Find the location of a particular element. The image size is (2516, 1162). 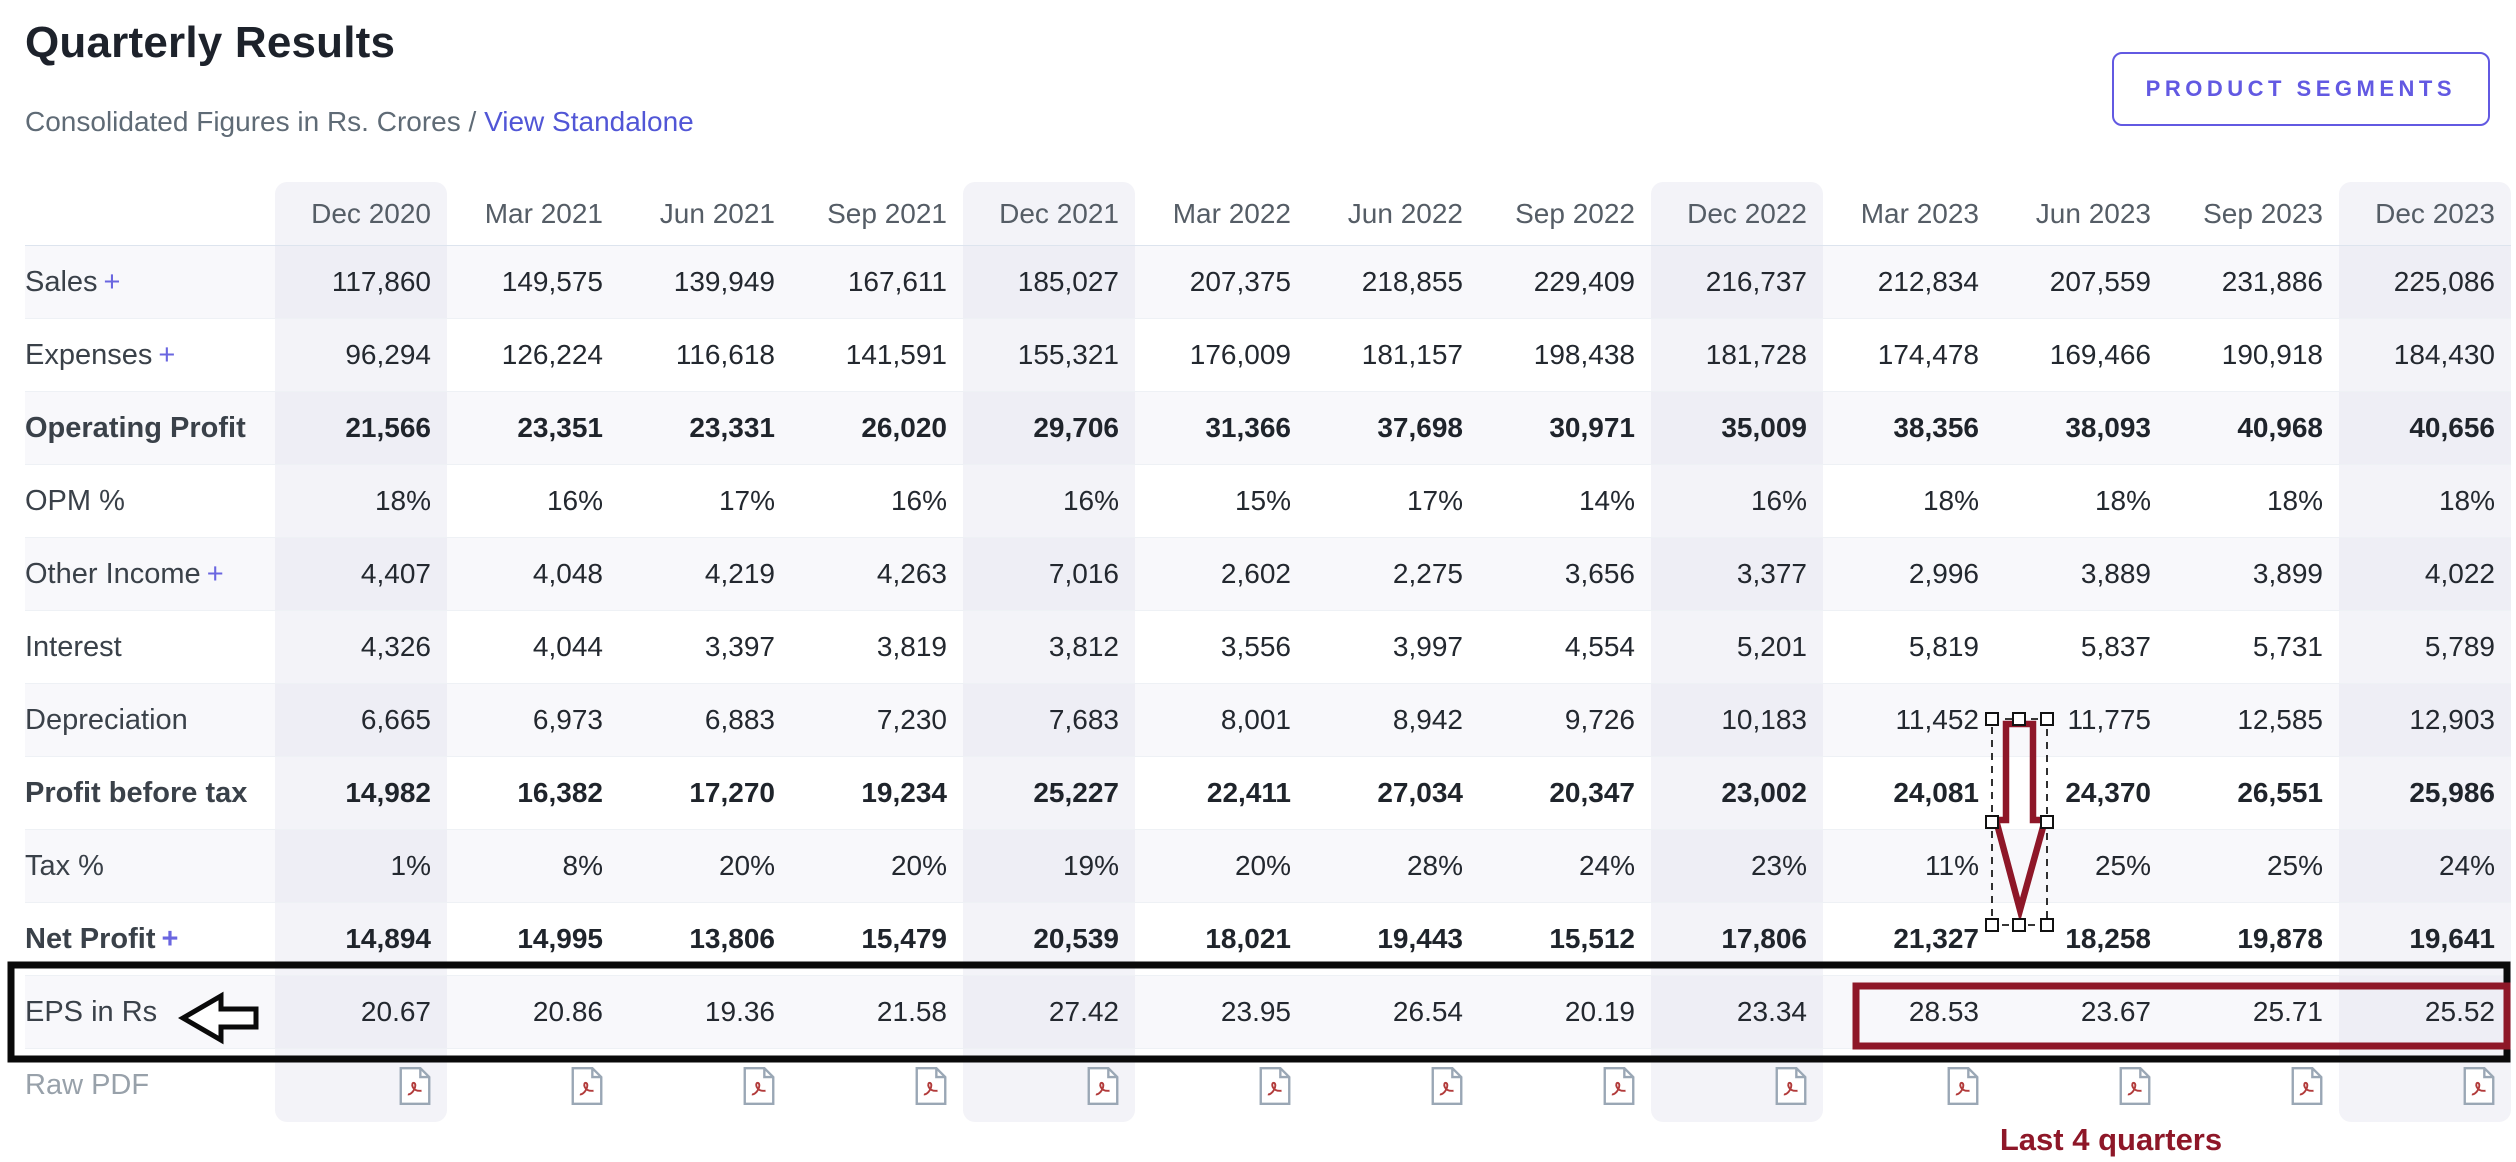

value-cell: 218,855 is located at coordinates (1393, 282).